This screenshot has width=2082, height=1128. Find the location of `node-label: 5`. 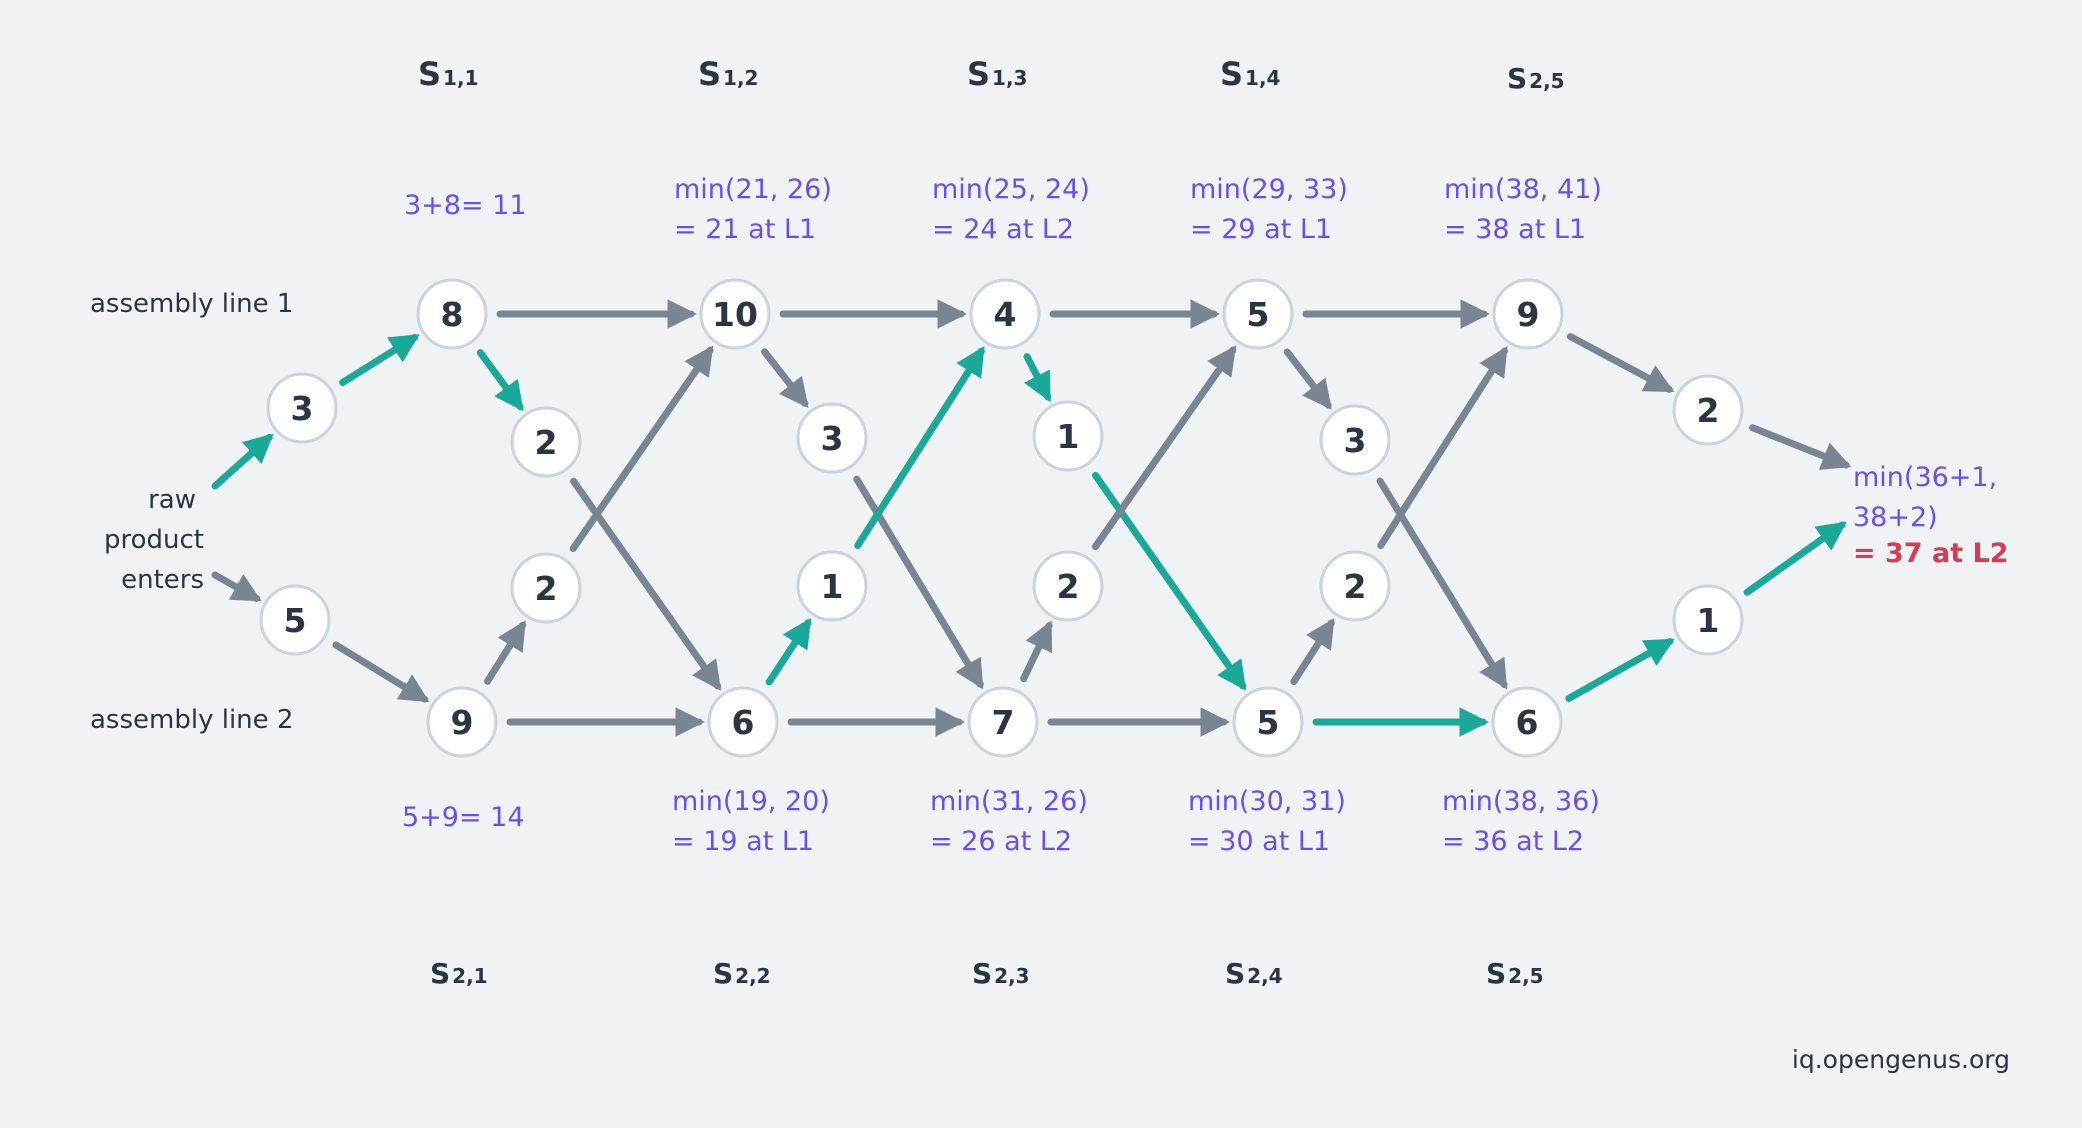

node-label: 5 is located at coordinates (1268, 722).